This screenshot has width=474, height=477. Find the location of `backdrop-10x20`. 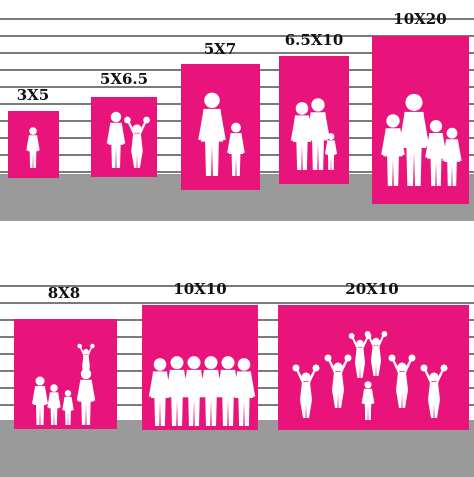

backdrop-10x20 is located at coordinates (420, 120).